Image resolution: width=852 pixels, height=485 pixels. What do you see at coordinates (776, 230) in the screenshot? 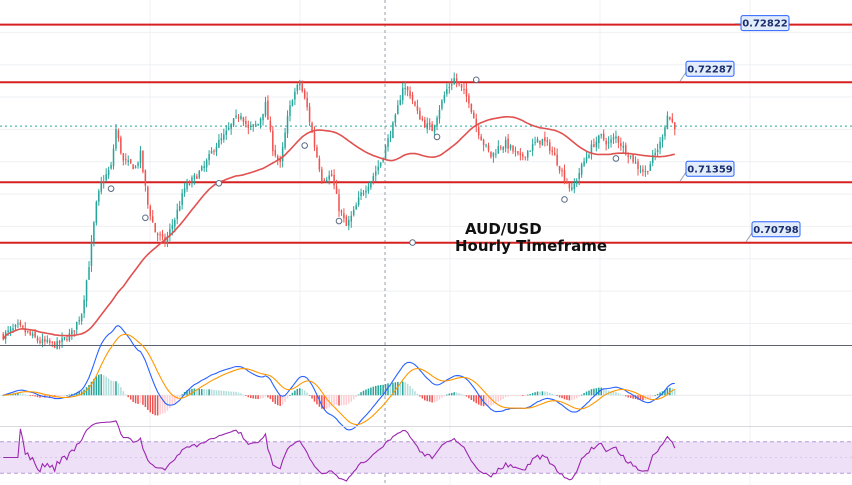
I see `price-tag-label: 0.70798` at bounding box center [776, 230].